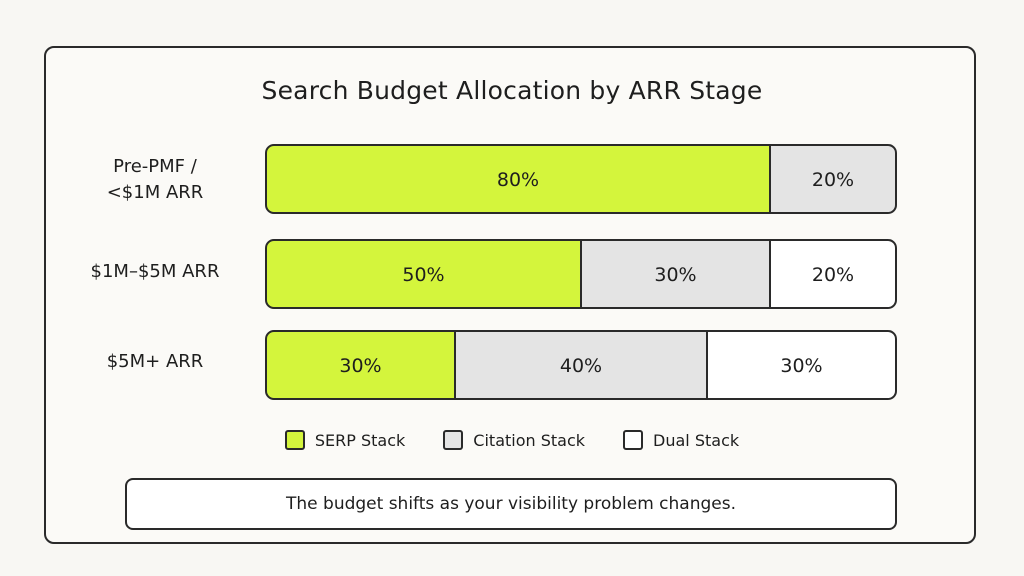 The height and width of the screenshot is (576, 1024). Describe the element at coordinates (155, 361) in the screenshot. I see `row-label-5m-plus: $5M+ ARR` at that location.